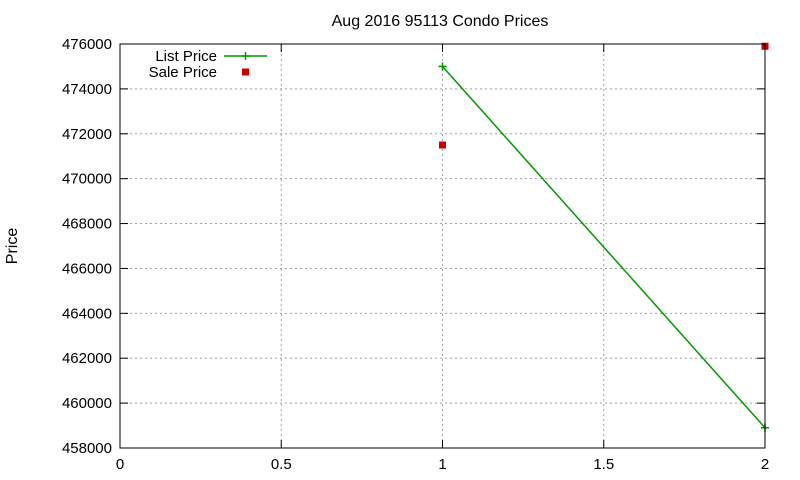 This screenshot has width=800, height=480. What do you see at coordinates (245, 56) in the screenshot?
I see `legend-marker-list-price` at bounding box center [245, 56].